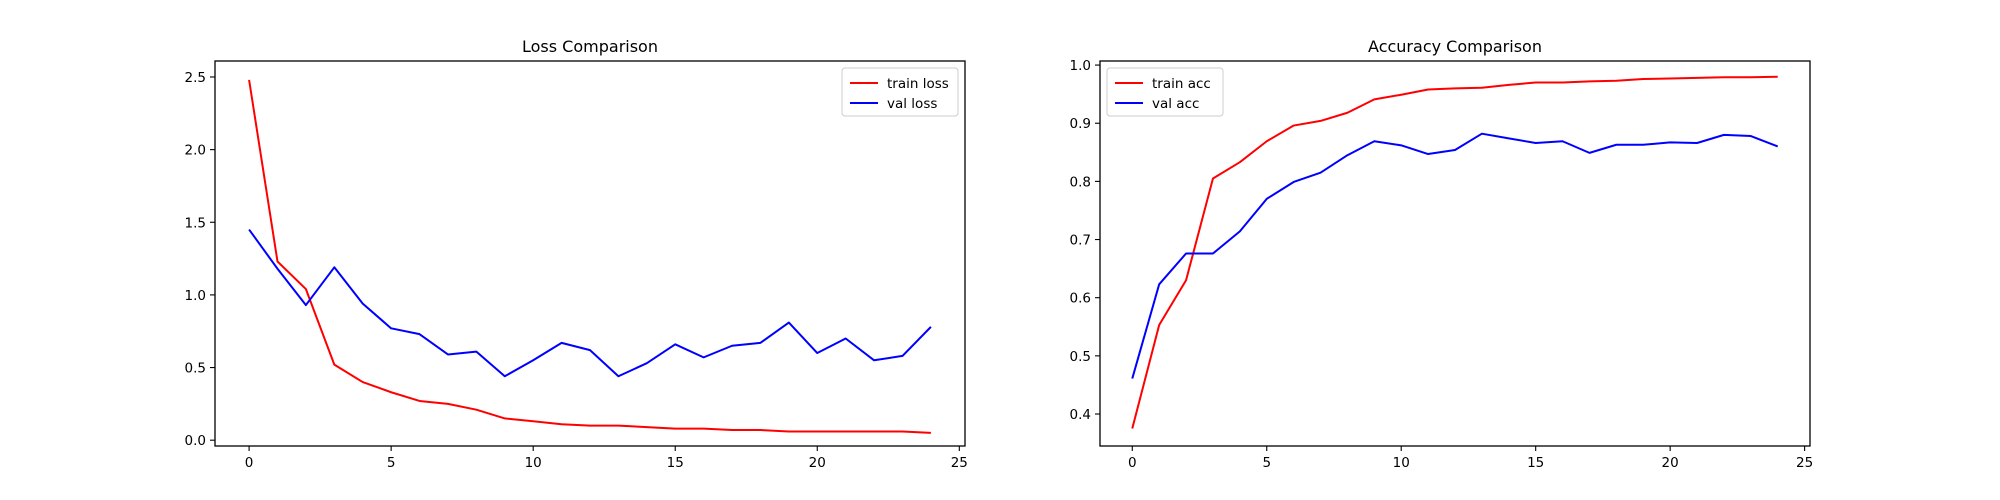 The height and width of the screenshot is (500, 2000). What do you see at coordinates (1080, 182) in the screenshot?
I see `accuracy-y-tick-label: 0.8` at bounding box center [1080, 182].